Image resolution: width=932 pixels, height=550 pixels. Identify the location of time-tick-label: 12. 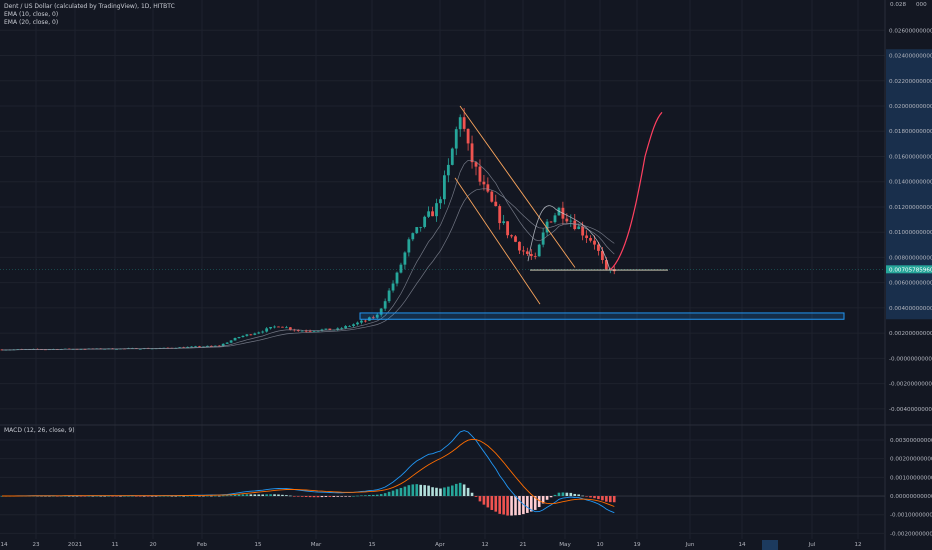
(857, 545).